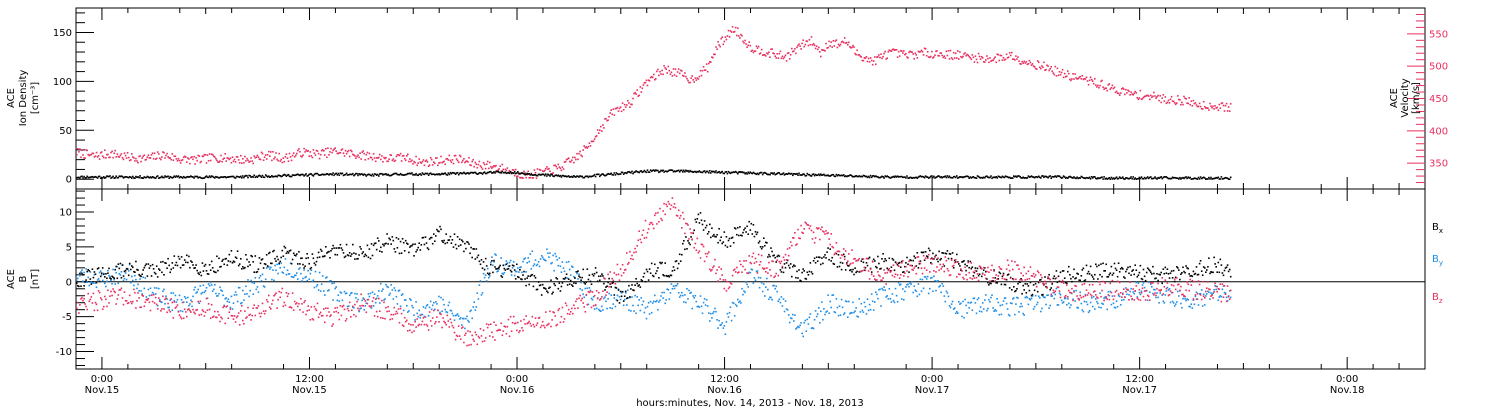 This screenshot has height=410, width=1500. What do you see at coordinates (724, 390) in the screenshot?
I see `x-tick-date-label: Nov.16` at bounding box center [724, 390].